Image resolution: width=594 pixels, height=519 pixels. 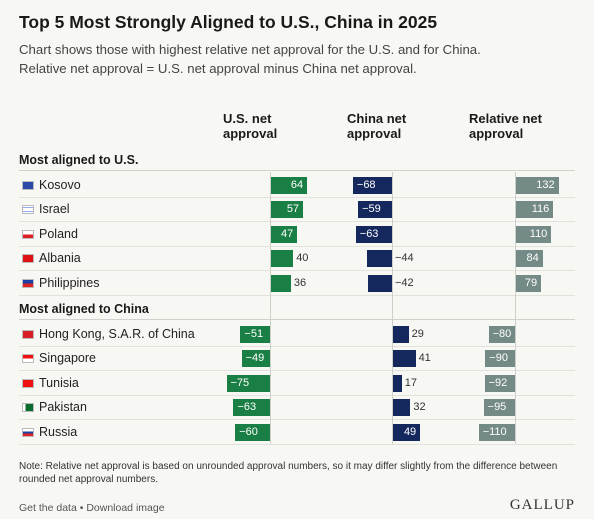 What do you see at coordinates (67, 358) in the screenshot?
I see `country-name: Singapore` at bounding box center [67, 358].